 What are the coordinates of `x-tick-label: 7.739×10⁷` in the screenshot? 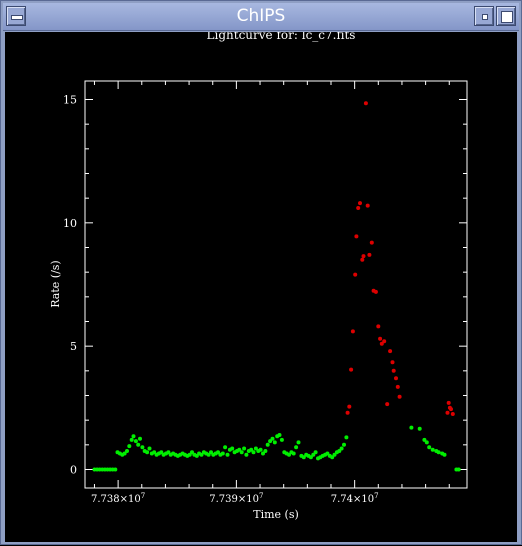 It's located at (236, 498).